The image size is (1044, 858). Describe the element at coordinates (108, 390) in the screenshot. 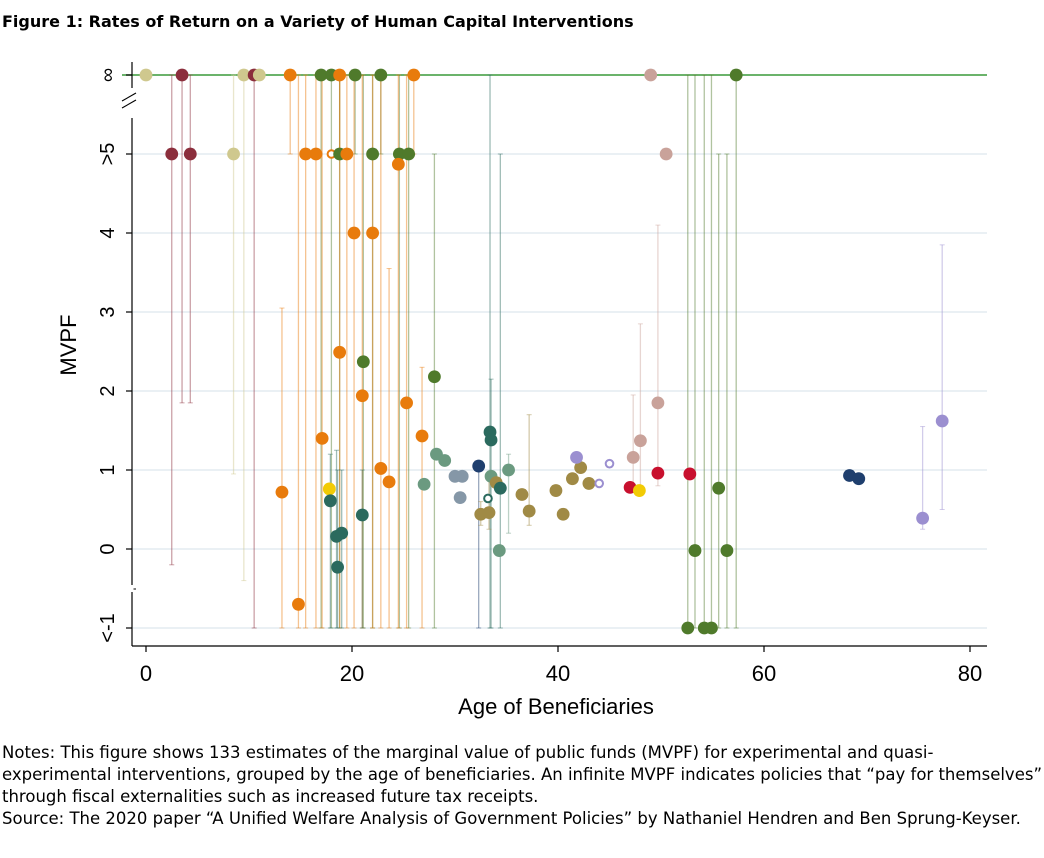

I see `y-tick-label: 2` at that location.